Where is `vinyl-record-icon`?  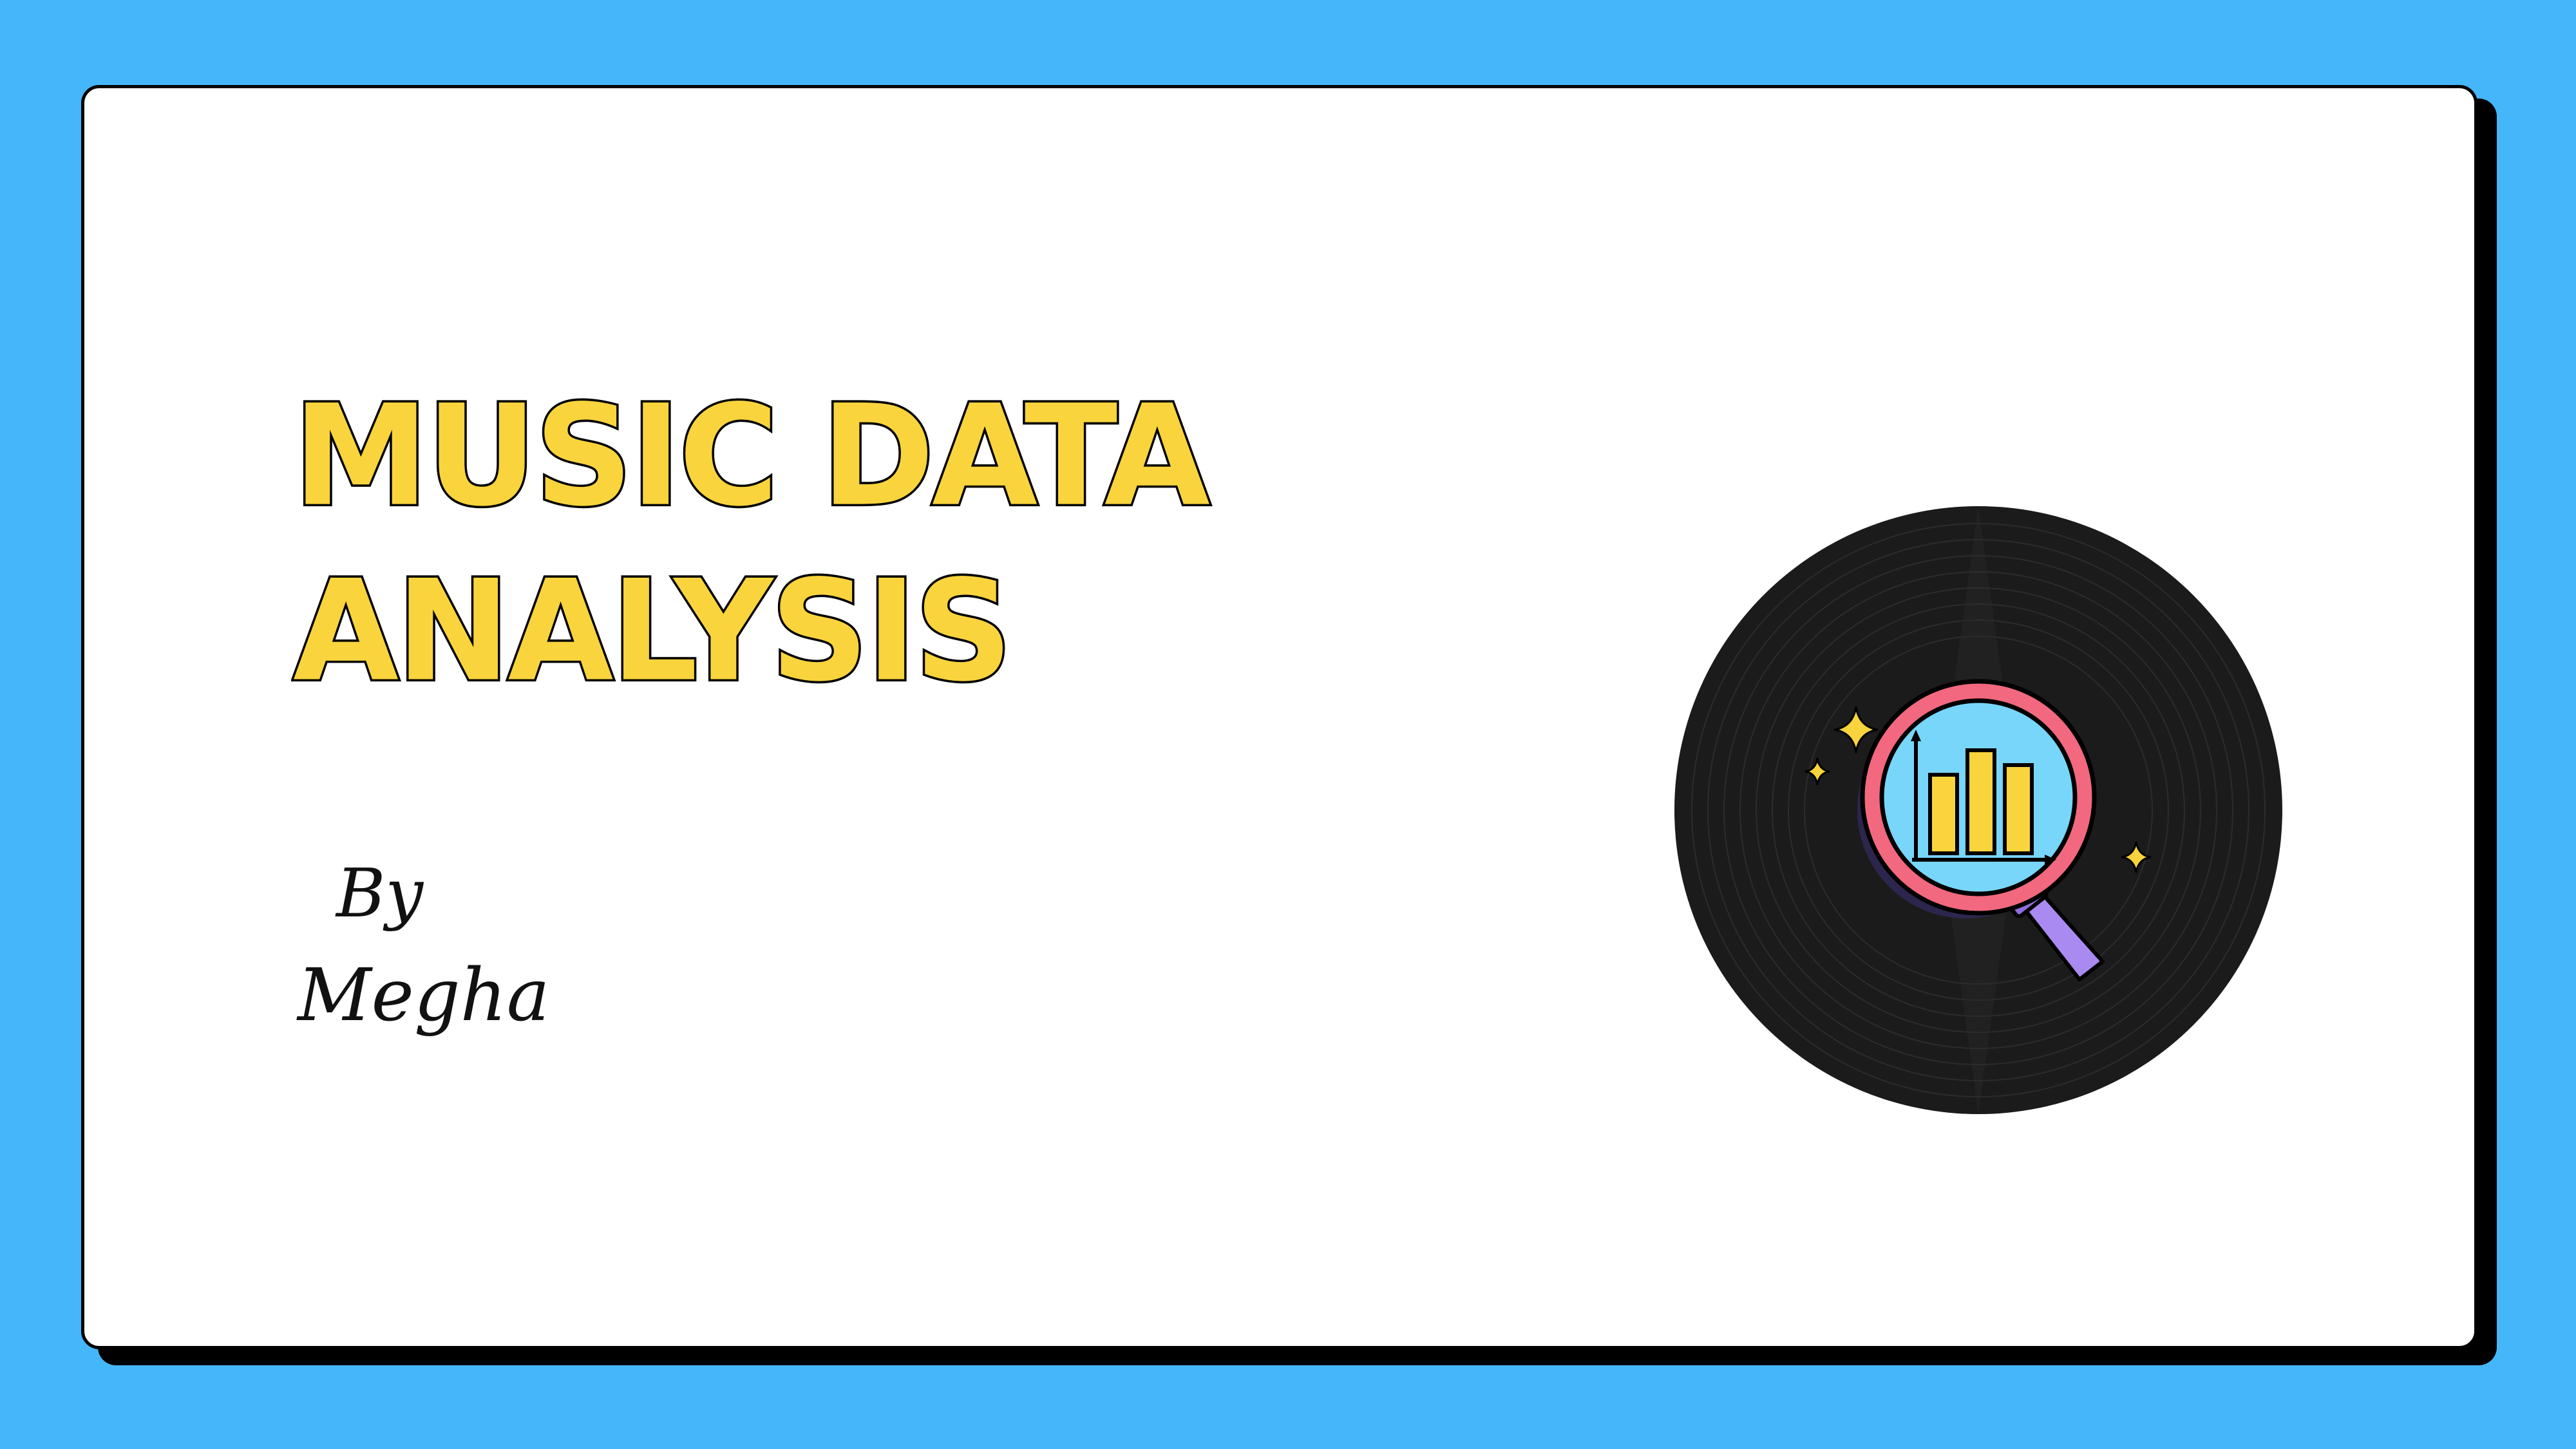 vinyl-record-icon is located at coordinates (1978, 810).